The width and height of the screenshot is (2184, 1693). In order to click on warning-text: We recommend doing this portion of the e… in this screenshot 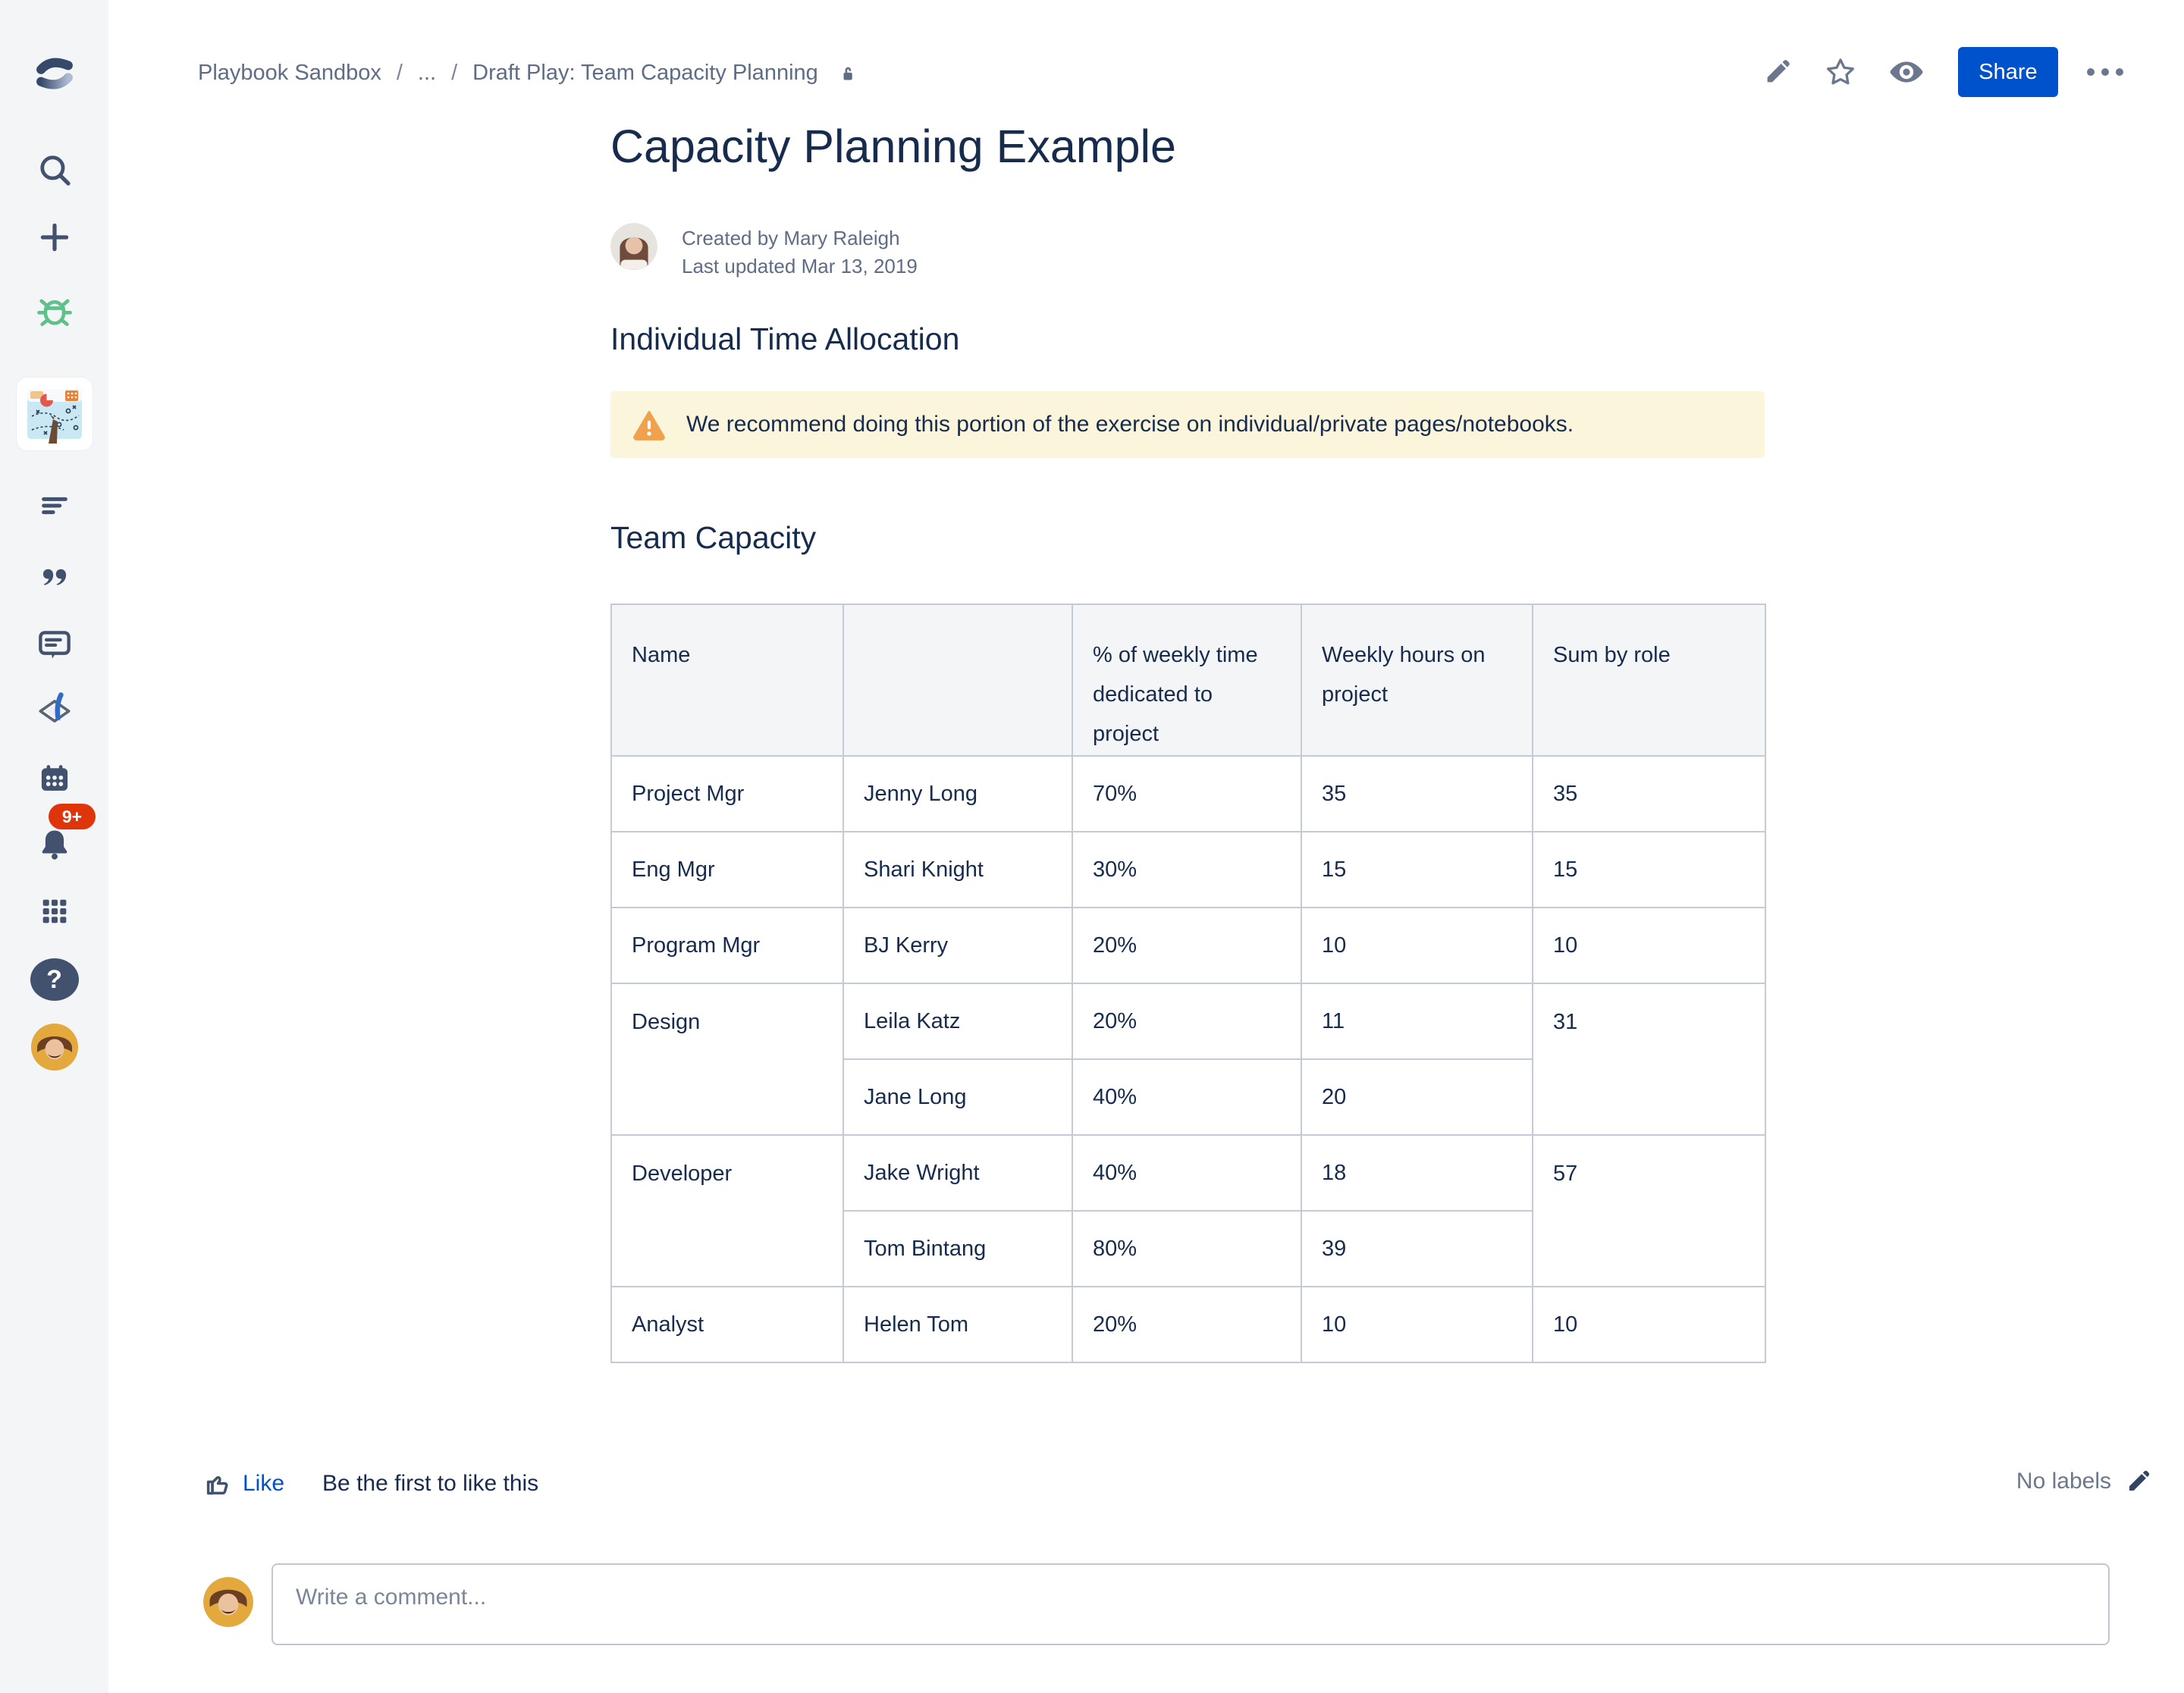, I will do `click(1130, 425)`.